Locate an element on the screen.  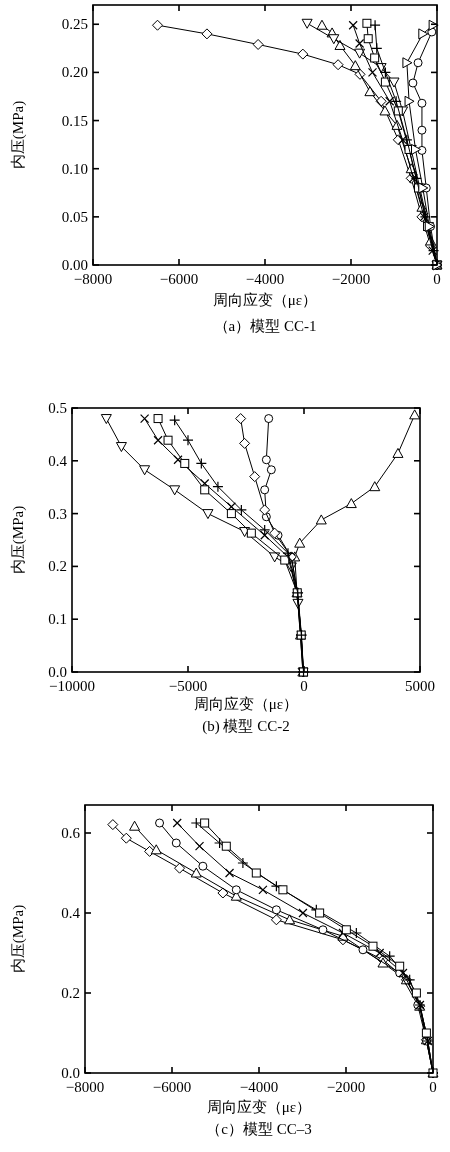
text: （c）模型 CC–3 is located at coordinates (259, 1129).